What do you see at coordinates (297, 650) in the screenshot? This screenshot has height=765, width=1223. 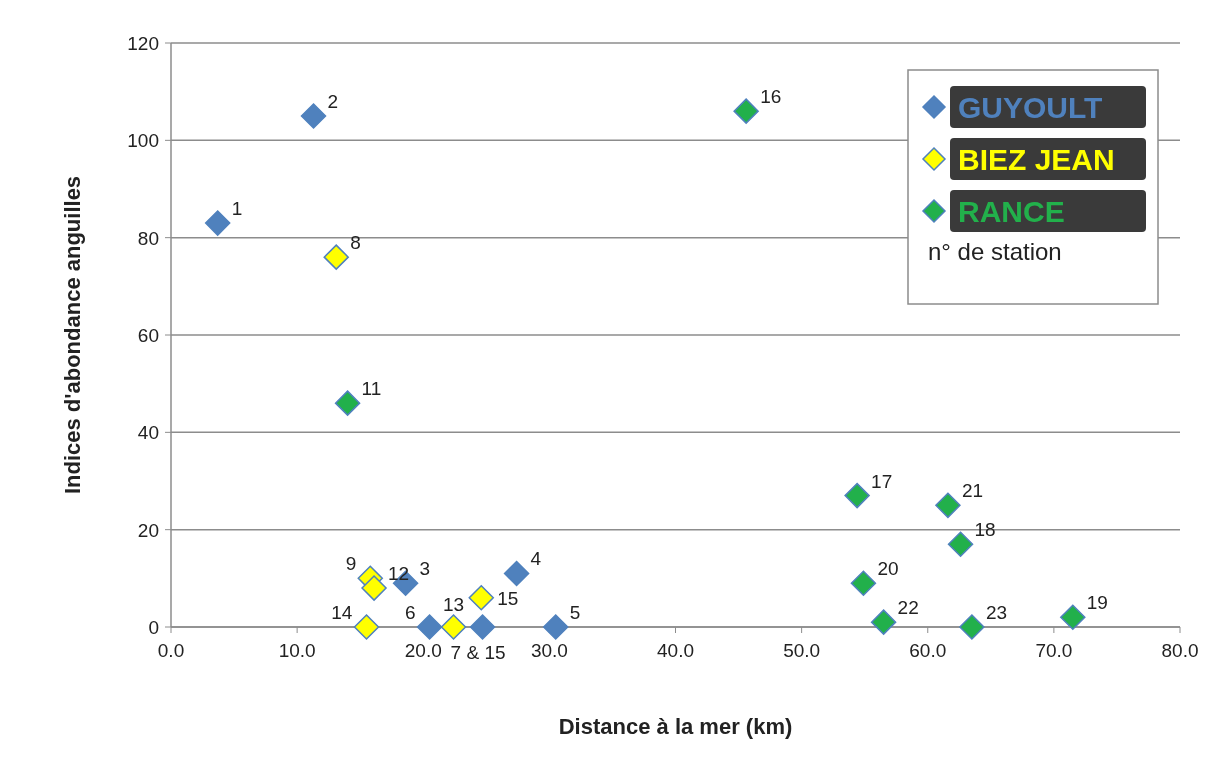 I see `x-tick-label: 10.0` at bounding box center [297, 650].